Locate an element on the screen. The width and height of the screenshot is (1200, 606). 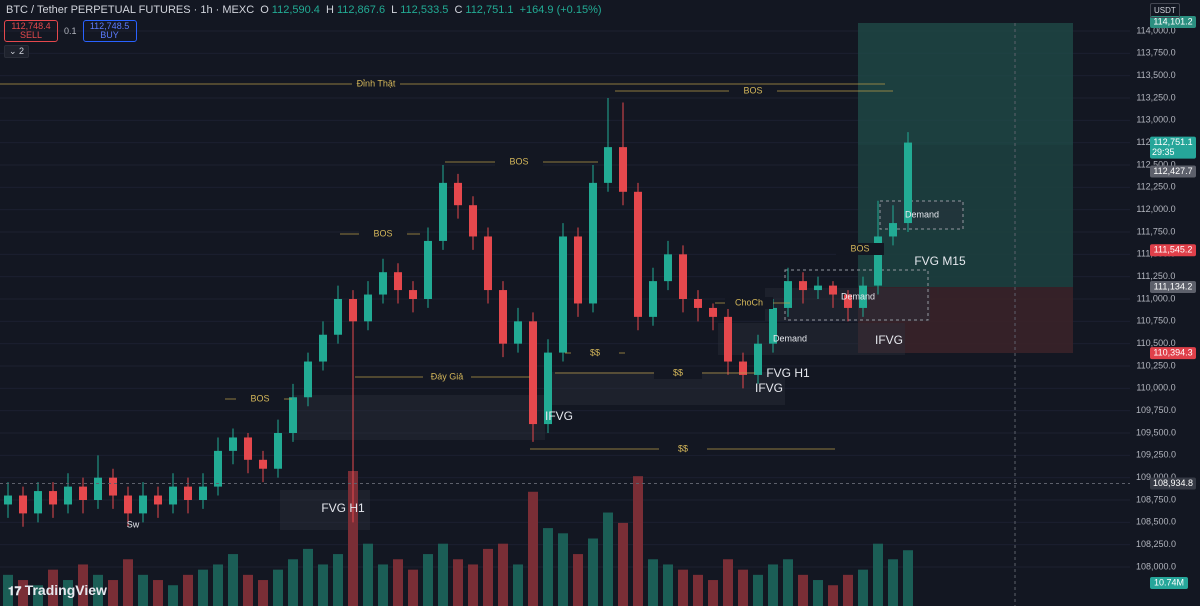
price-marker-label: 114,101.2 is located at coordinates (1172, 21).